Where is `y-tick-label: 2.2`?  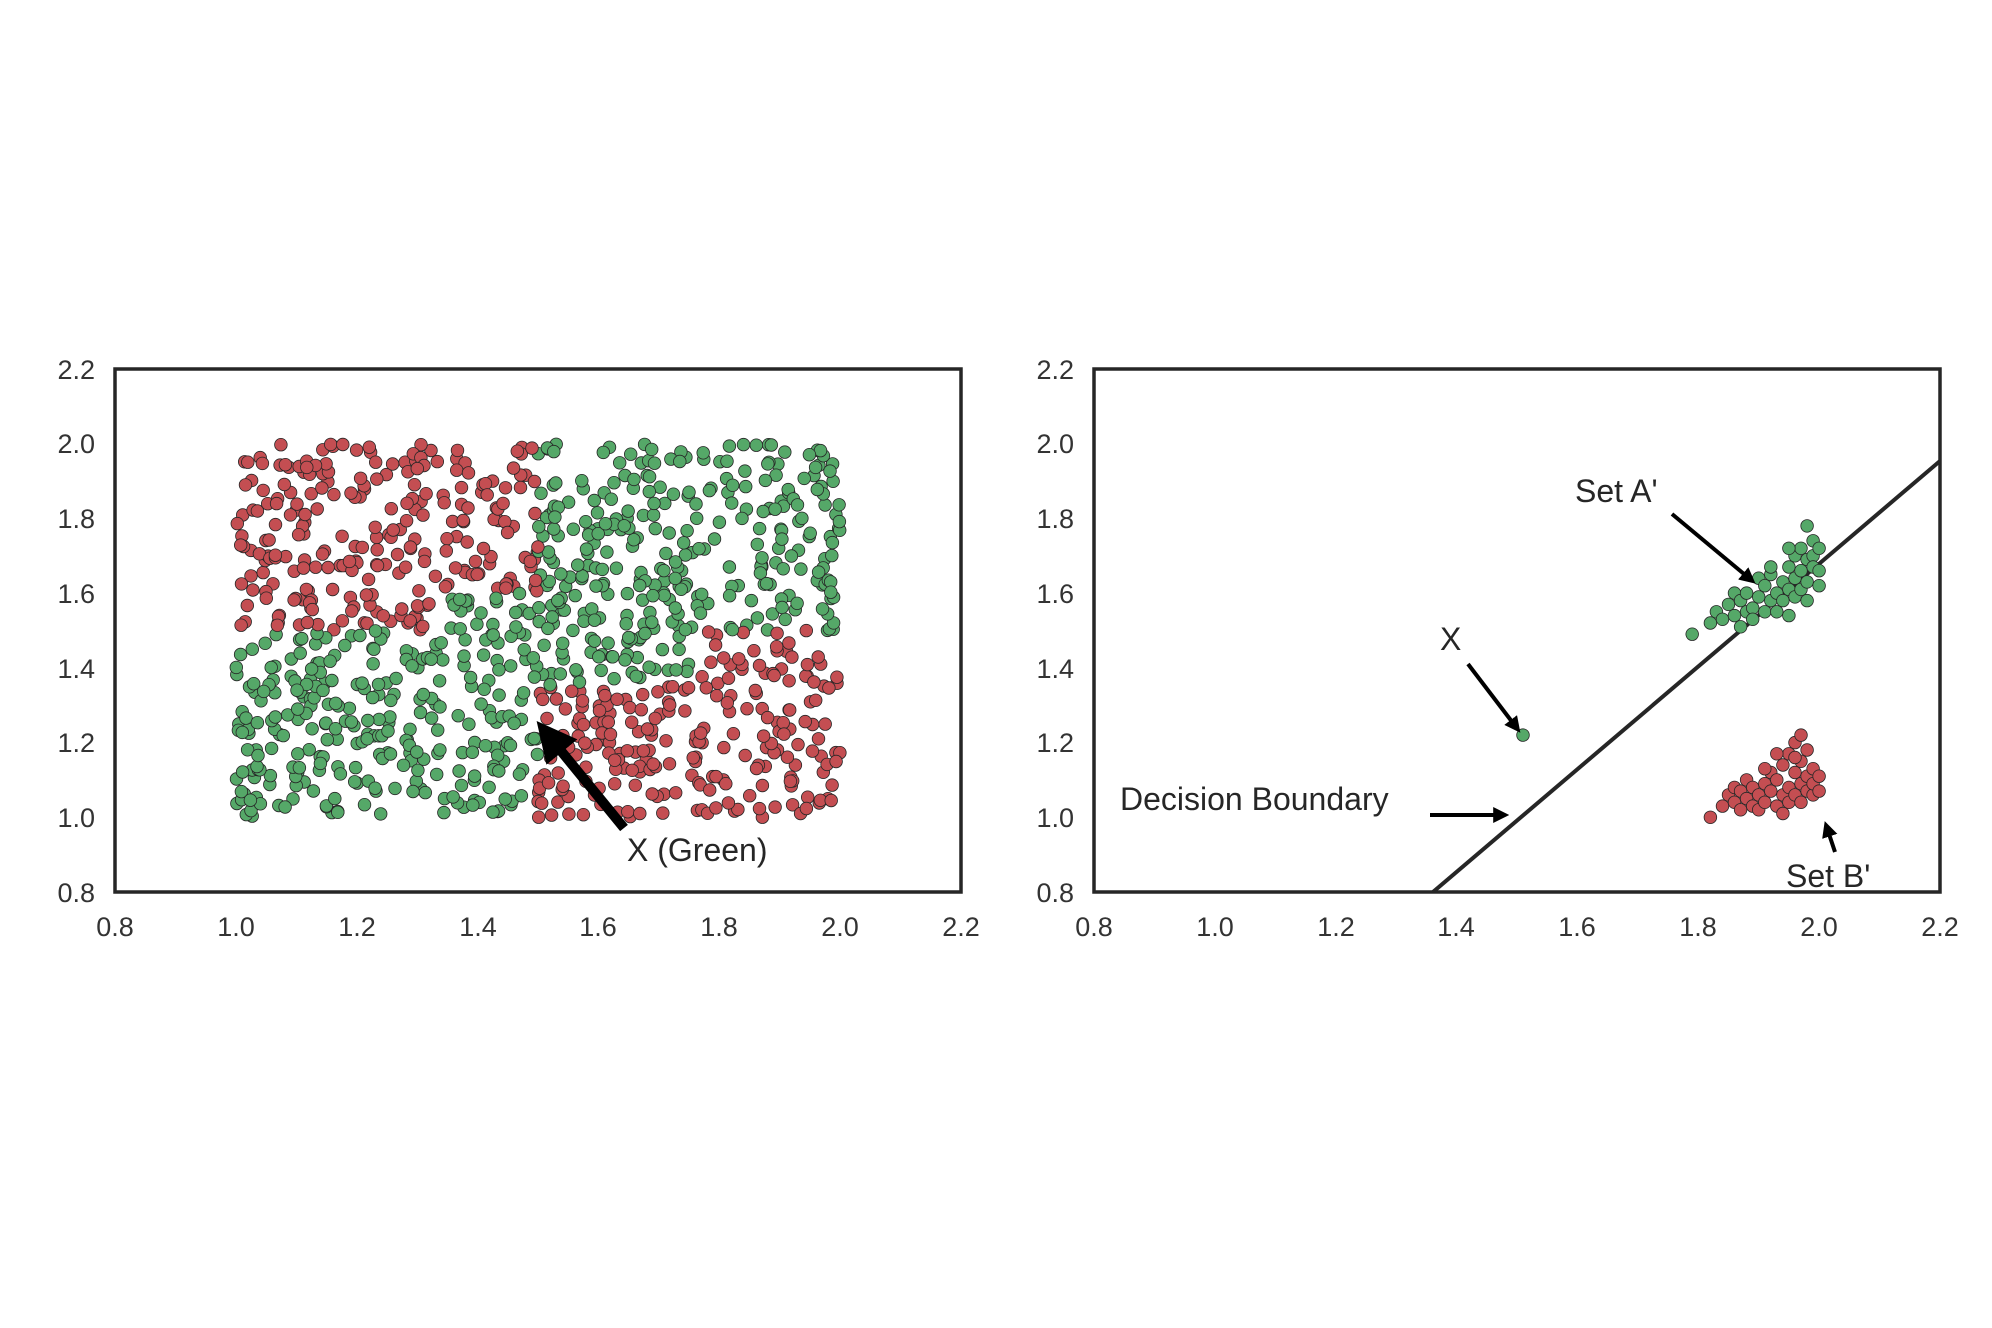 y-tick-label: 2.2 is located at coordinates (76, 370).